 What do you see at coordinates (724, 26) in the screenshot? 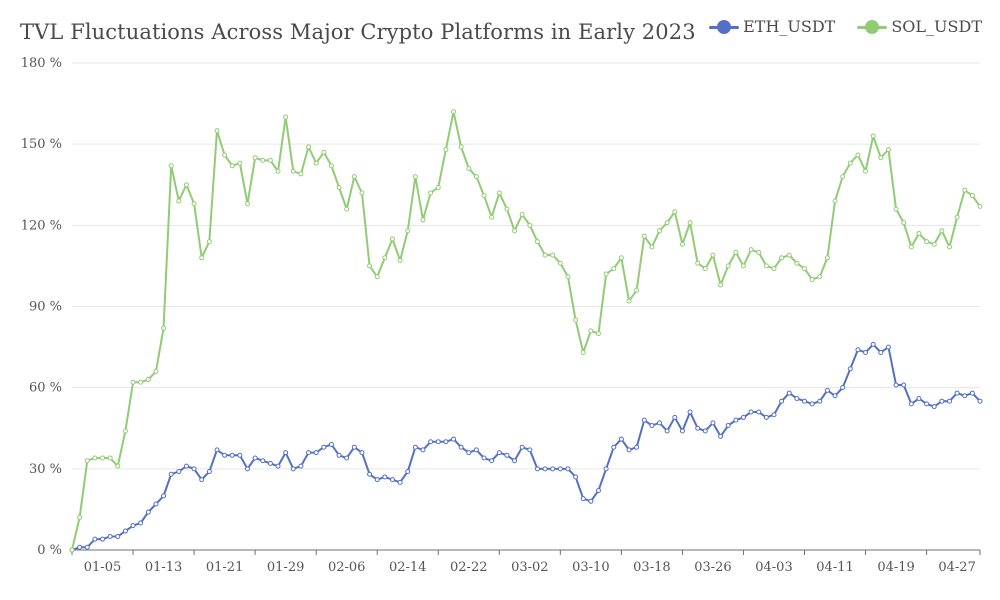
I see `legend-eth-swatch` at bounding box center [724, 26].